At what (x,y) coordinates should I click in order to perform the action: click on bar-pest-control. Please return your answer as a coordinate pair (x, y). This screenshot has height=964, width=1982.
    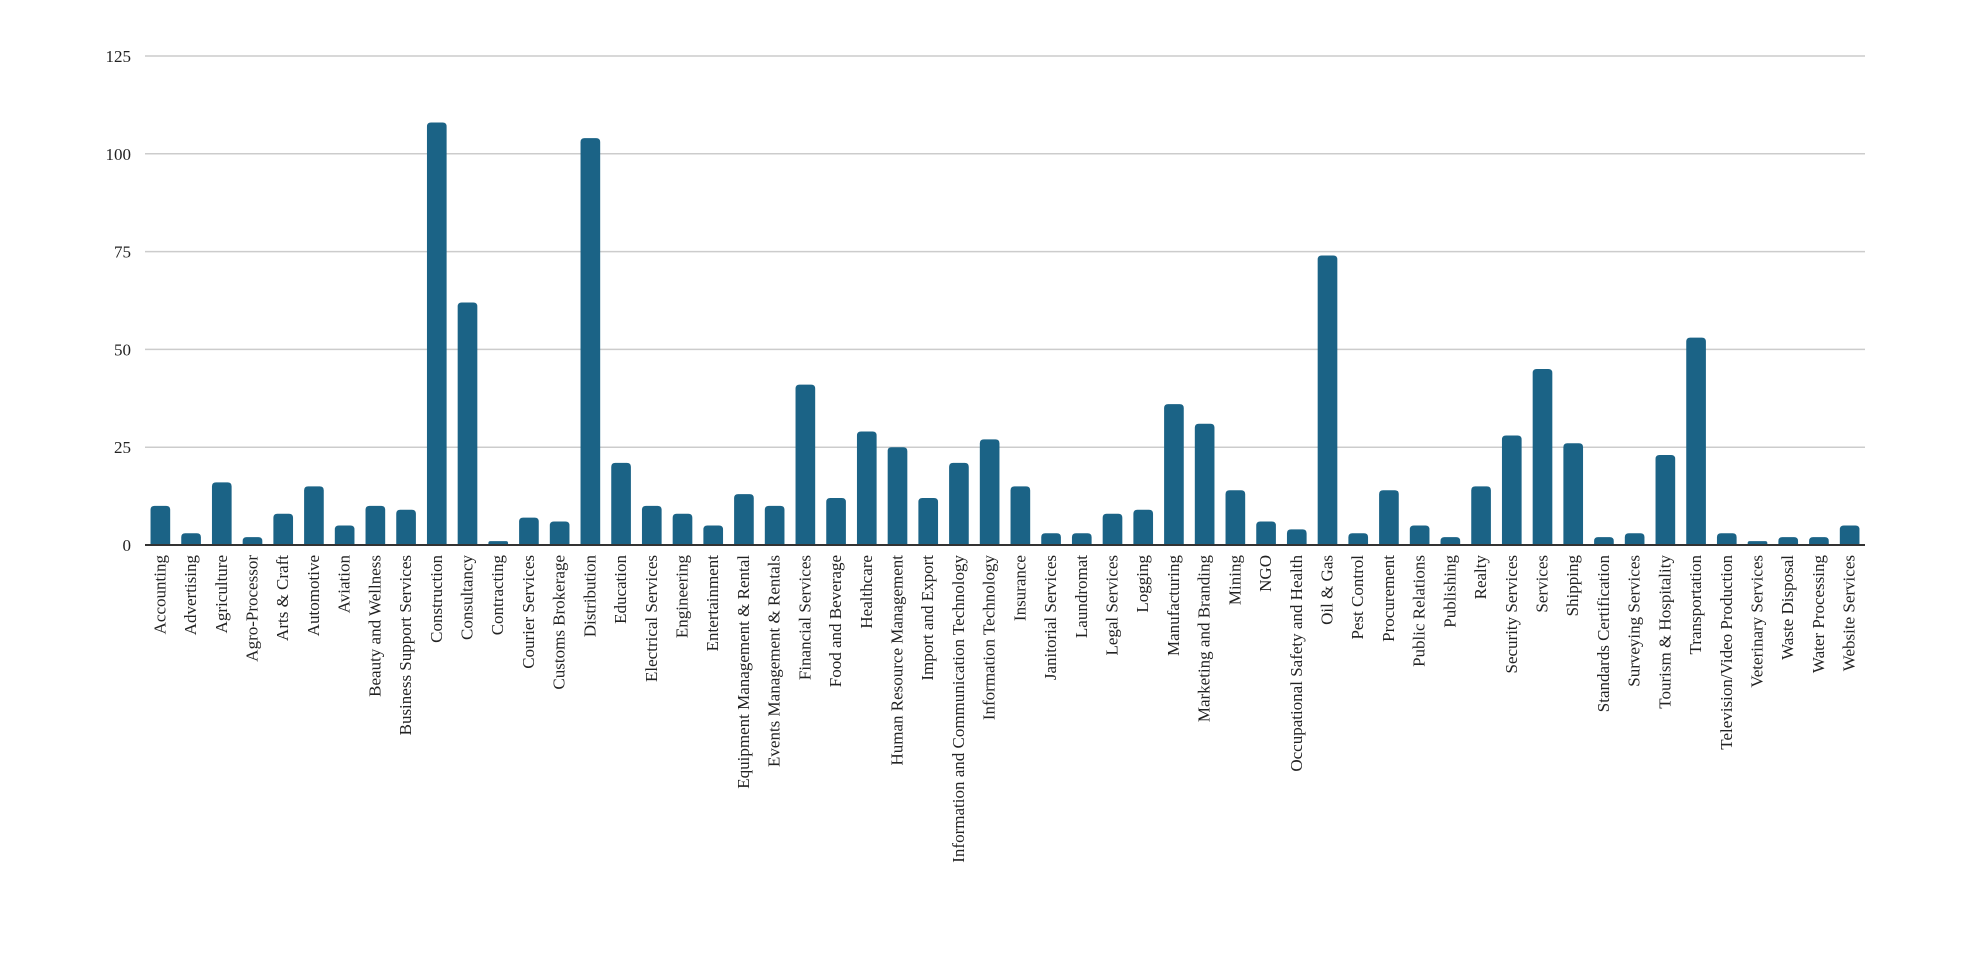
    Looking at the image, I should click on (1358, 539).